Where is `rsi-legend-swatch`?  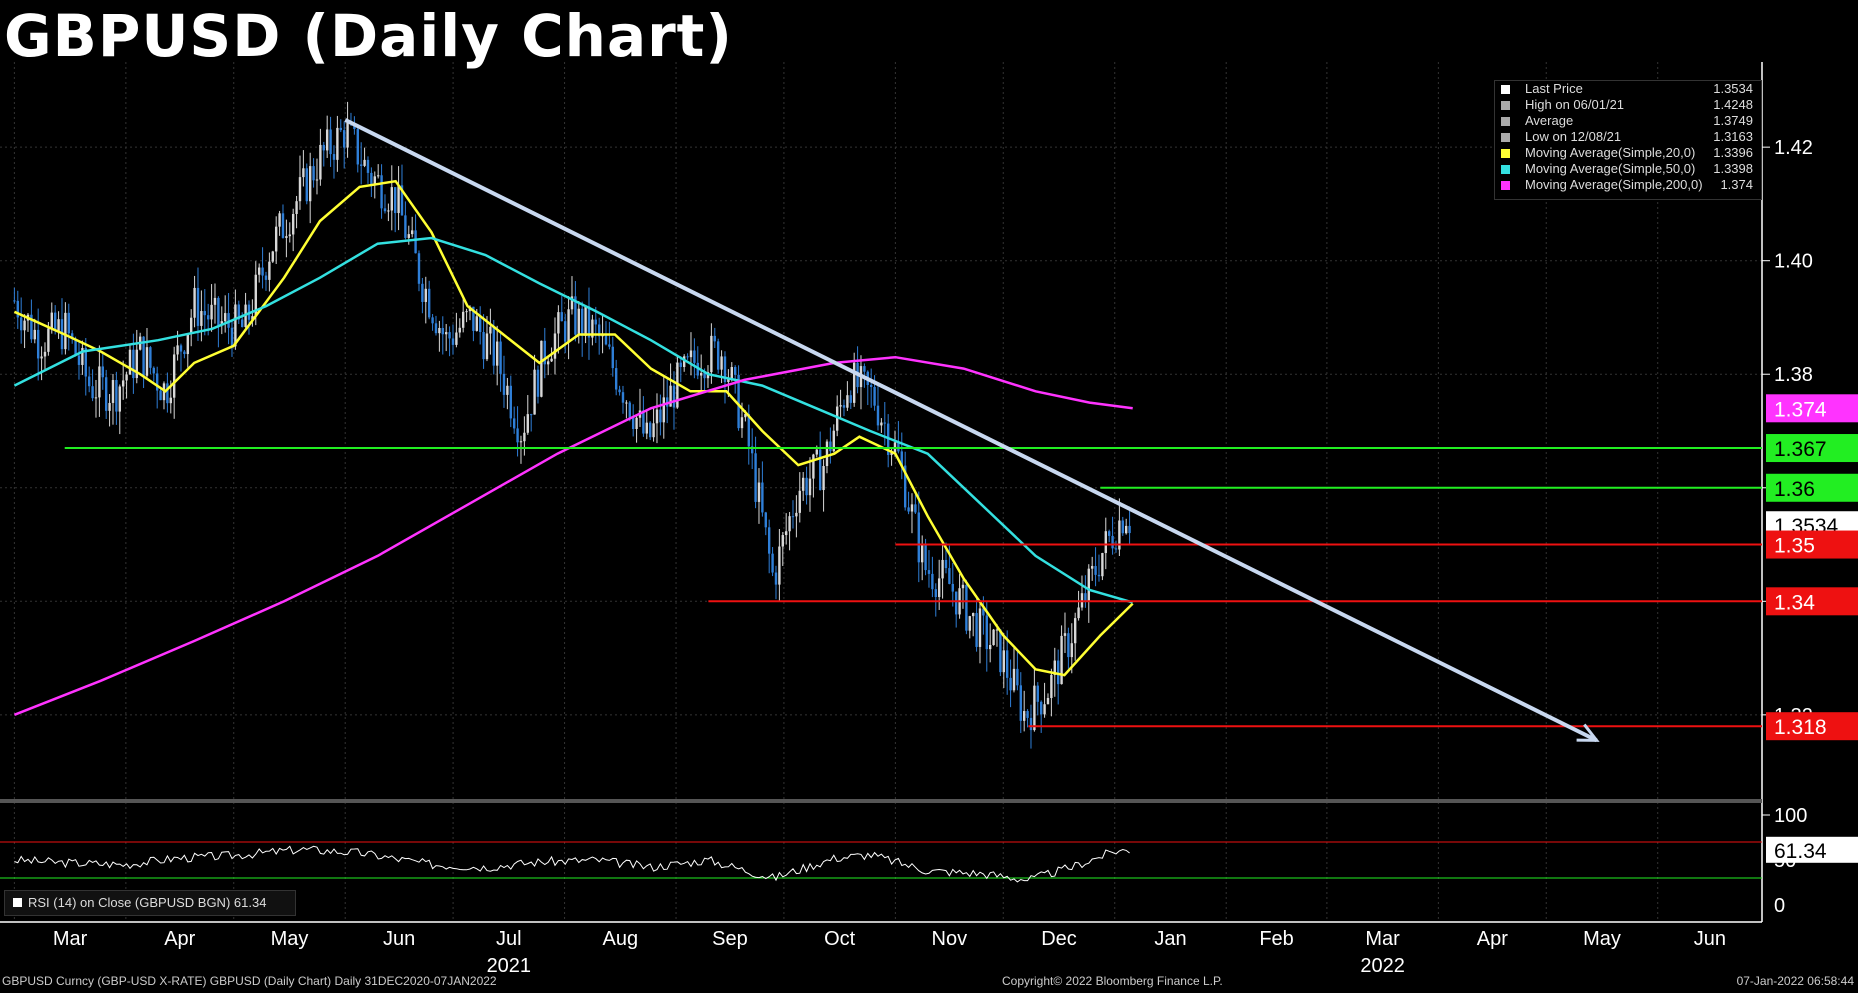 rsi-legend-swatch is located at coordinates (17, 902).